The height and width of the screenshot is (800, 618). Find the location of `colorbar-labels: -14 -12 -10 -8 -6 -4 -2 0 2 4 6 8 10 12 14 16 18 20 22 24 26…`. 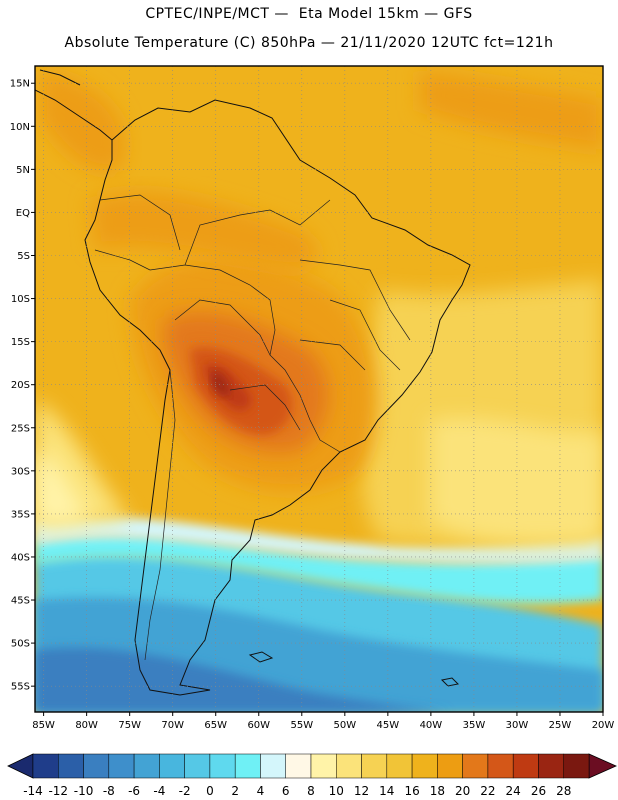

colorbar-labels: -14 -12 -10 -8 -6 -4 -2 0 2 4 6 8 10 12 14 16 18 20 22 24 26… is located at coordinates (297, 791).